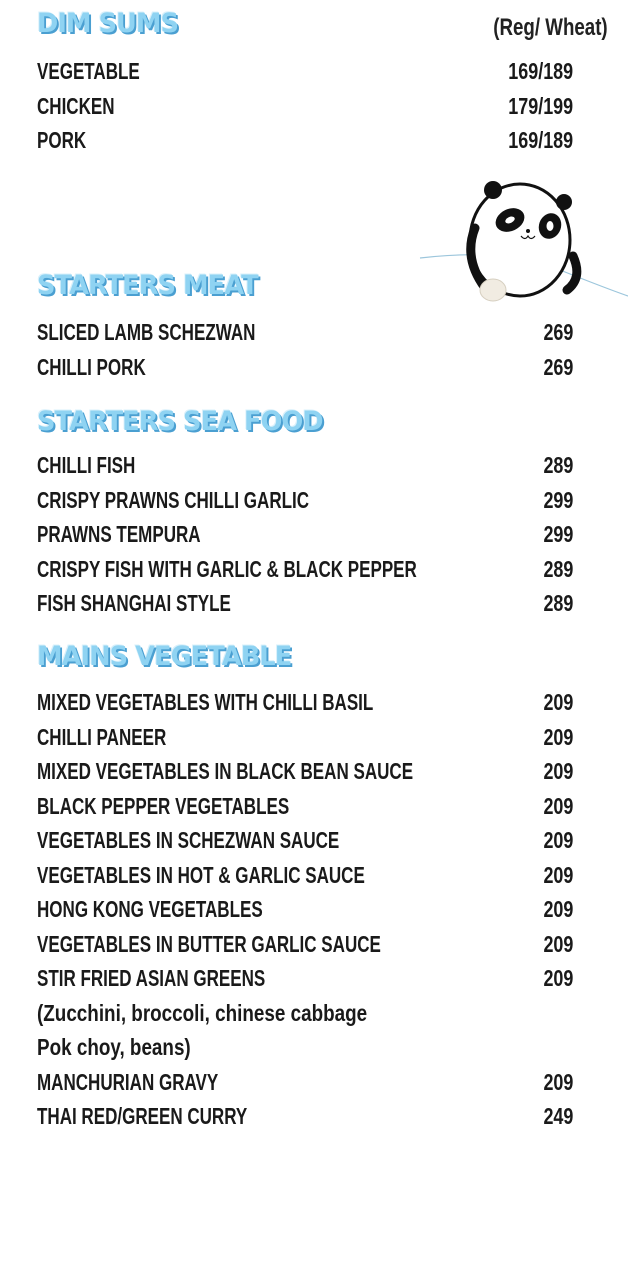 The image size is (628, 1280). Describe the element at coordinates (523, 241) in the screenshot. I see `panda-illustration` at that location.